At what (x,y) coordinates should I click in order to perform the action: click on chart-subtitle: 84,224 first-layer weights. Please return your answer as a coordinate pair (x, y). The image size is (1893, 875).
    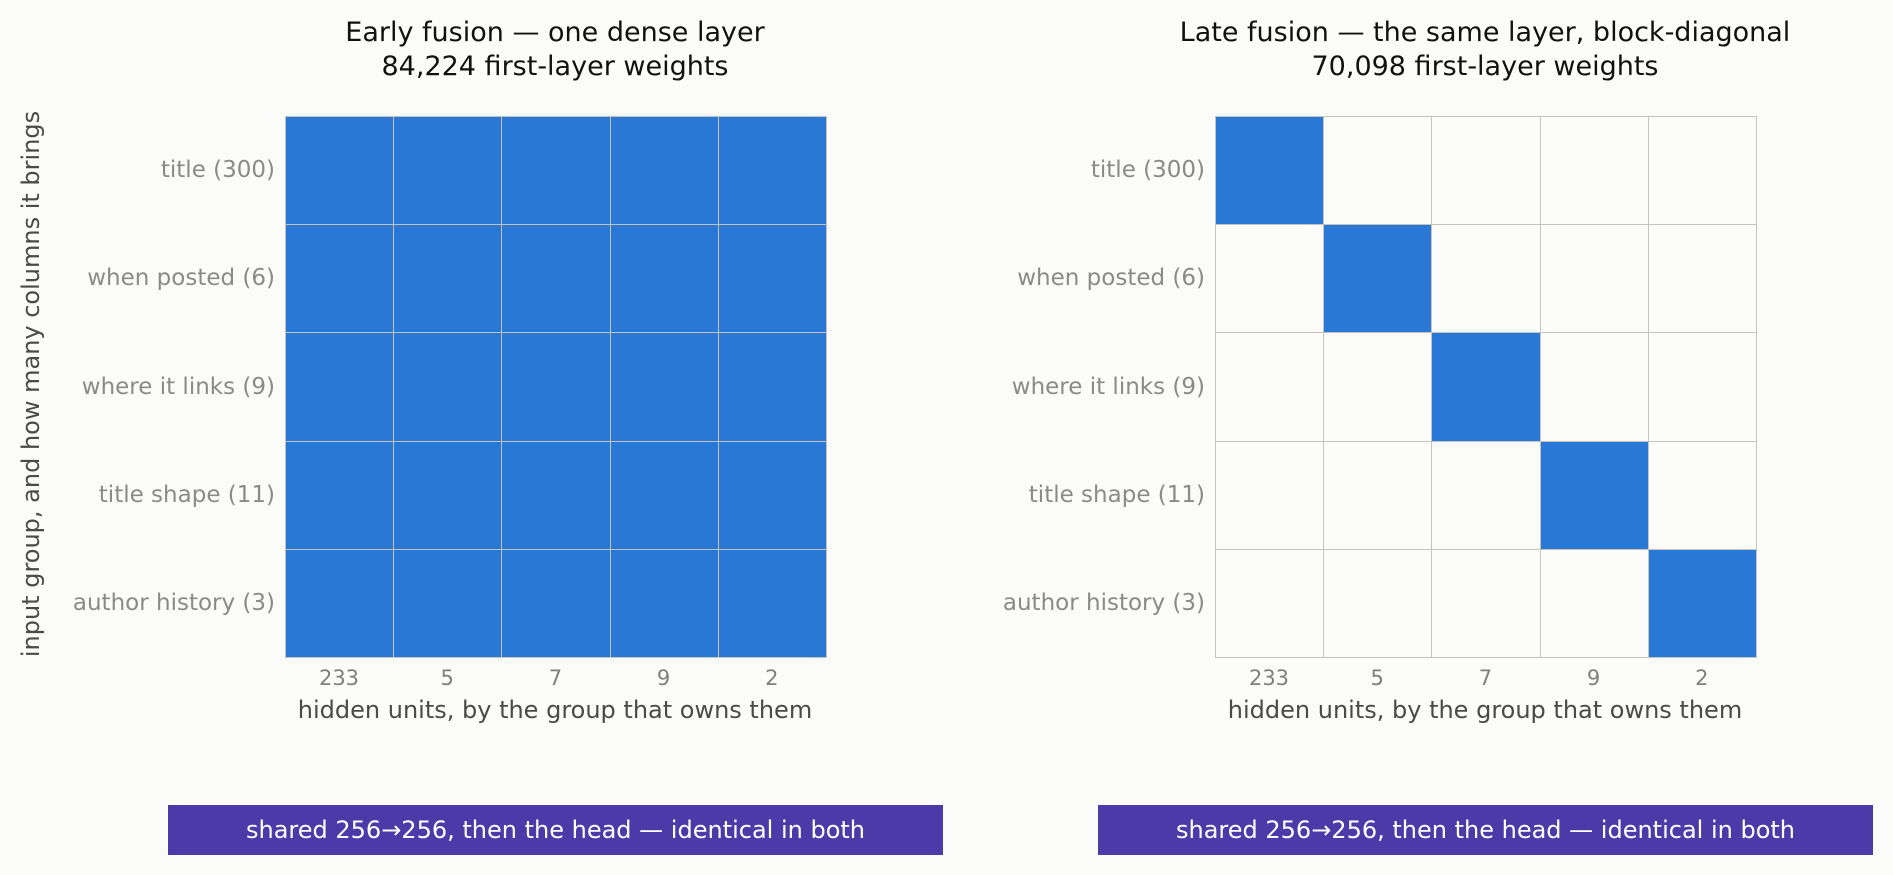
    Looking at the image, I should click on (555, 66).